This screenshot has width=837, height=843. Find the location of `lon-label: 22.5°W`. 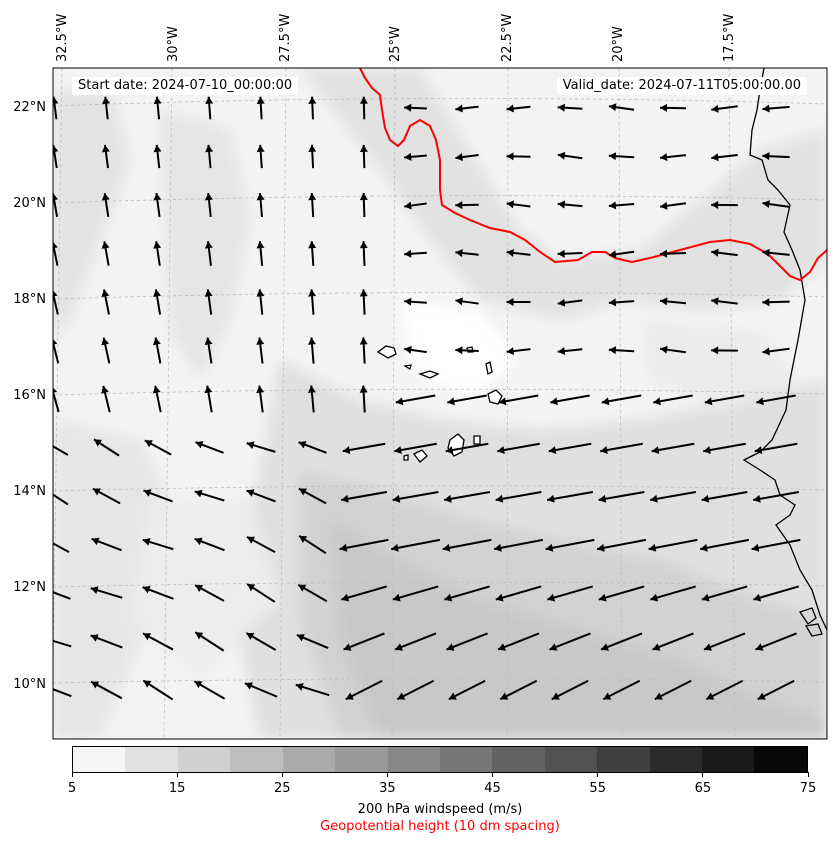

lon-label: 22.5°W is located at coordinates (507, 38).